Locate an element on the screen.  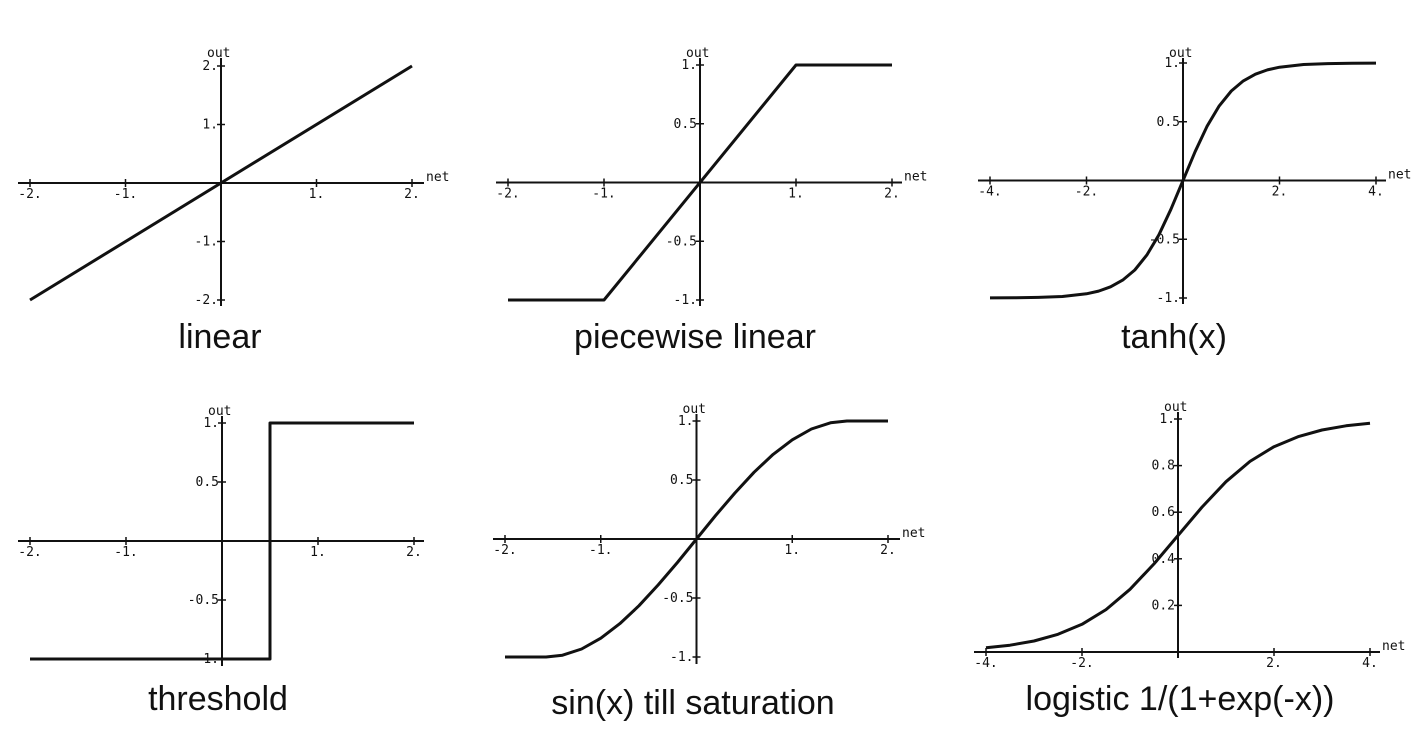
chart-title: sin(x) till saturation is located at coordinates (693, 703).